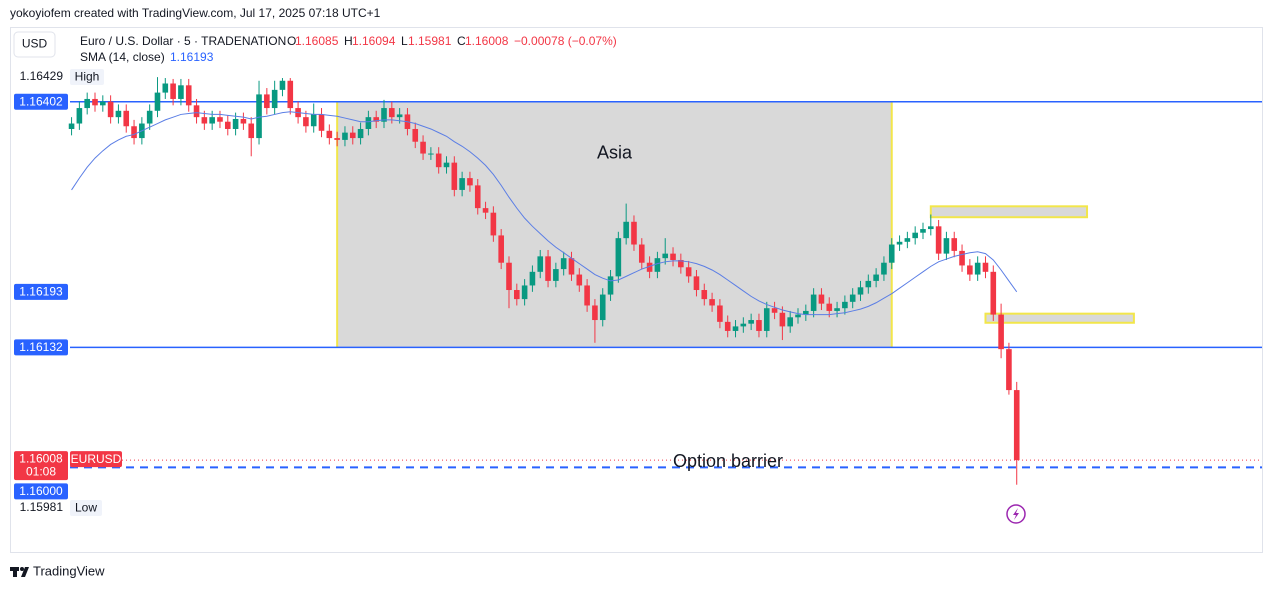 The image size is (1273, 589). I want to click on last-price-tag-bg, so click(41, 466).